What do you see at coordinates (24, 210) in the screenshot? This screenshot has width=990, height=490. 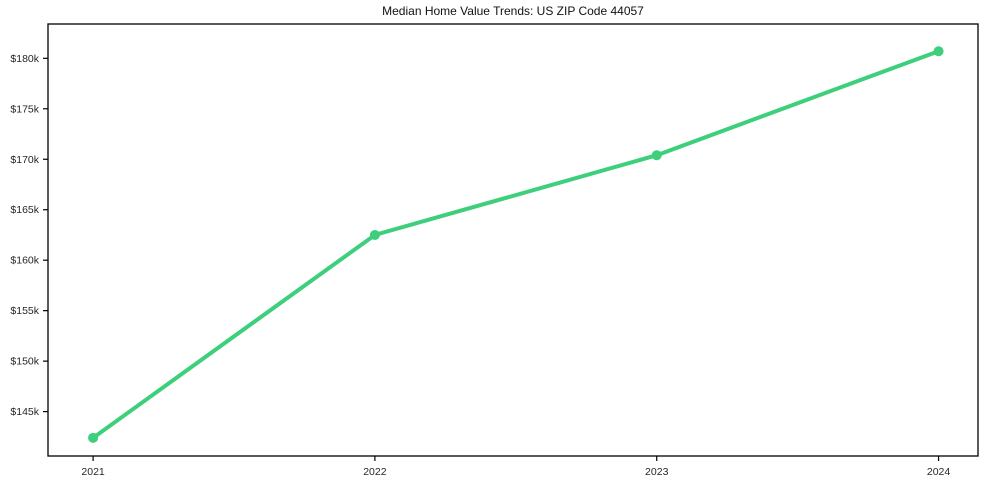 I see `y-tick-label: $165k` at bounding box center [24, 210].